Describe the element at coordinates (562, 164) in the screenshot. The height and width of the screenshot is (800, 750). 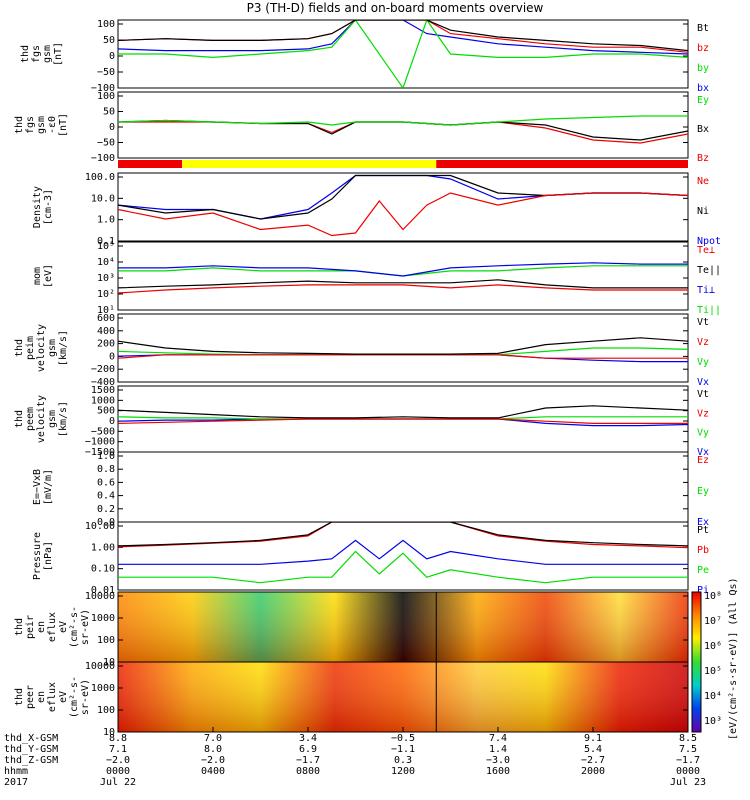
I see `mode-segment` at that location.